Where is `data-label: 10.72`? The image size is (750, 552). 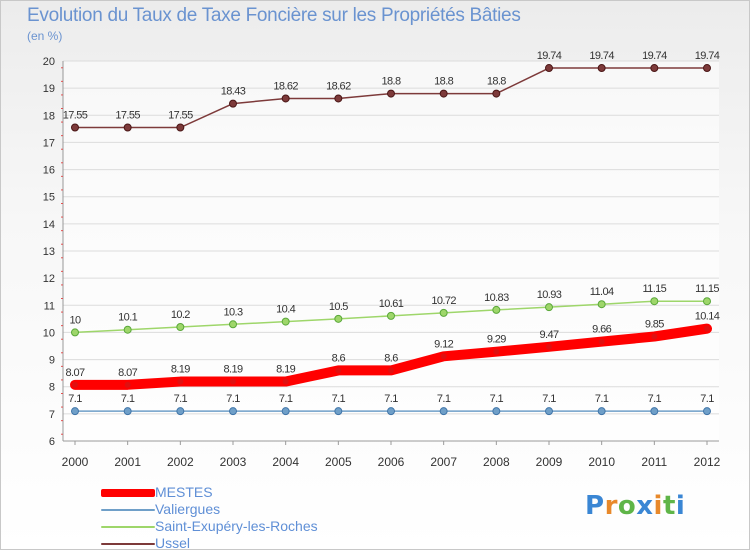
data-label: 10.72 is located at coordinates (443, 301).